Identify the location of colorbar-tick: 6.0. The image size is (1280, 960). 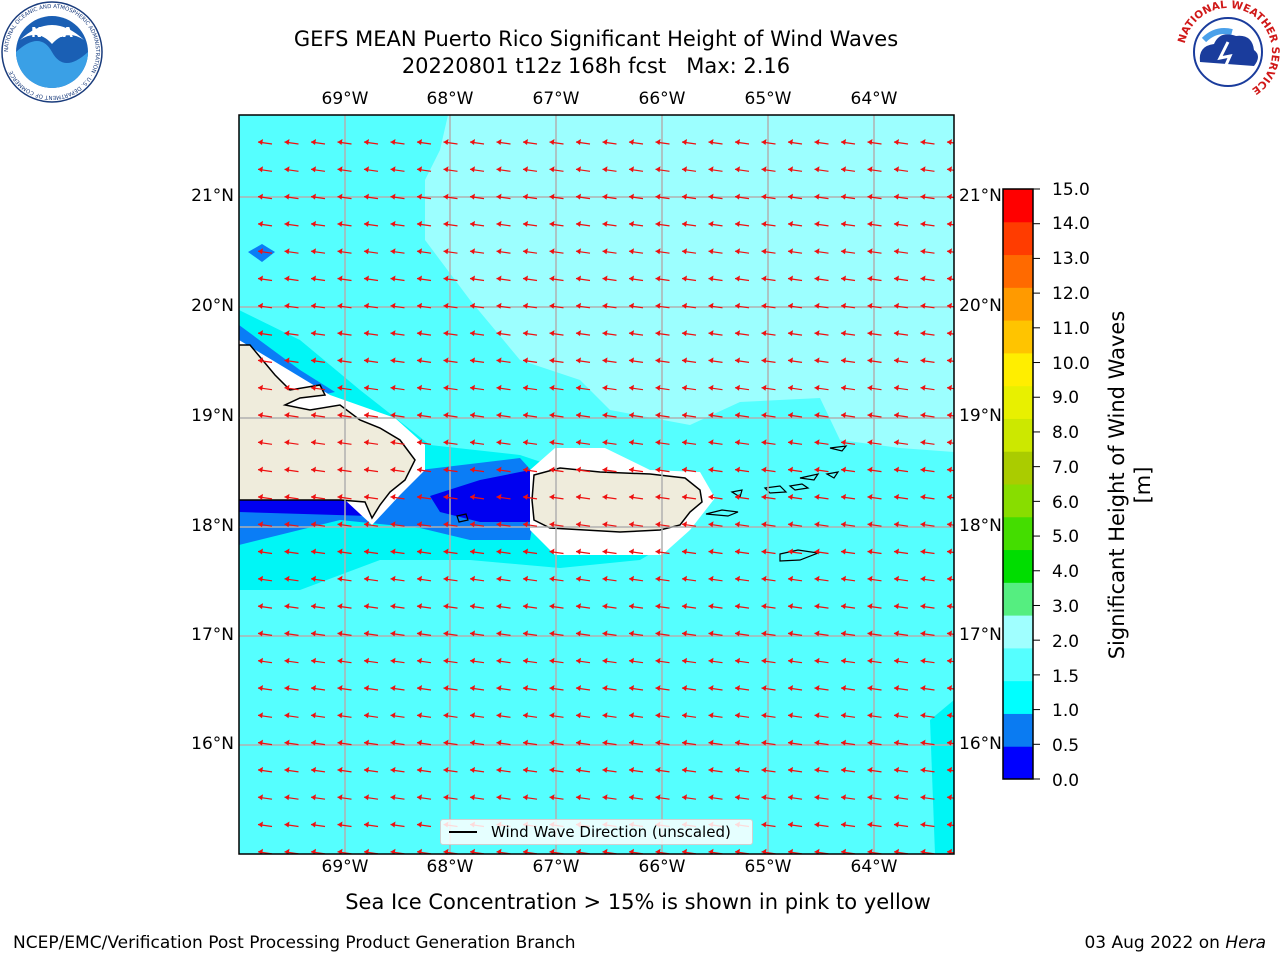
(1066, 503).